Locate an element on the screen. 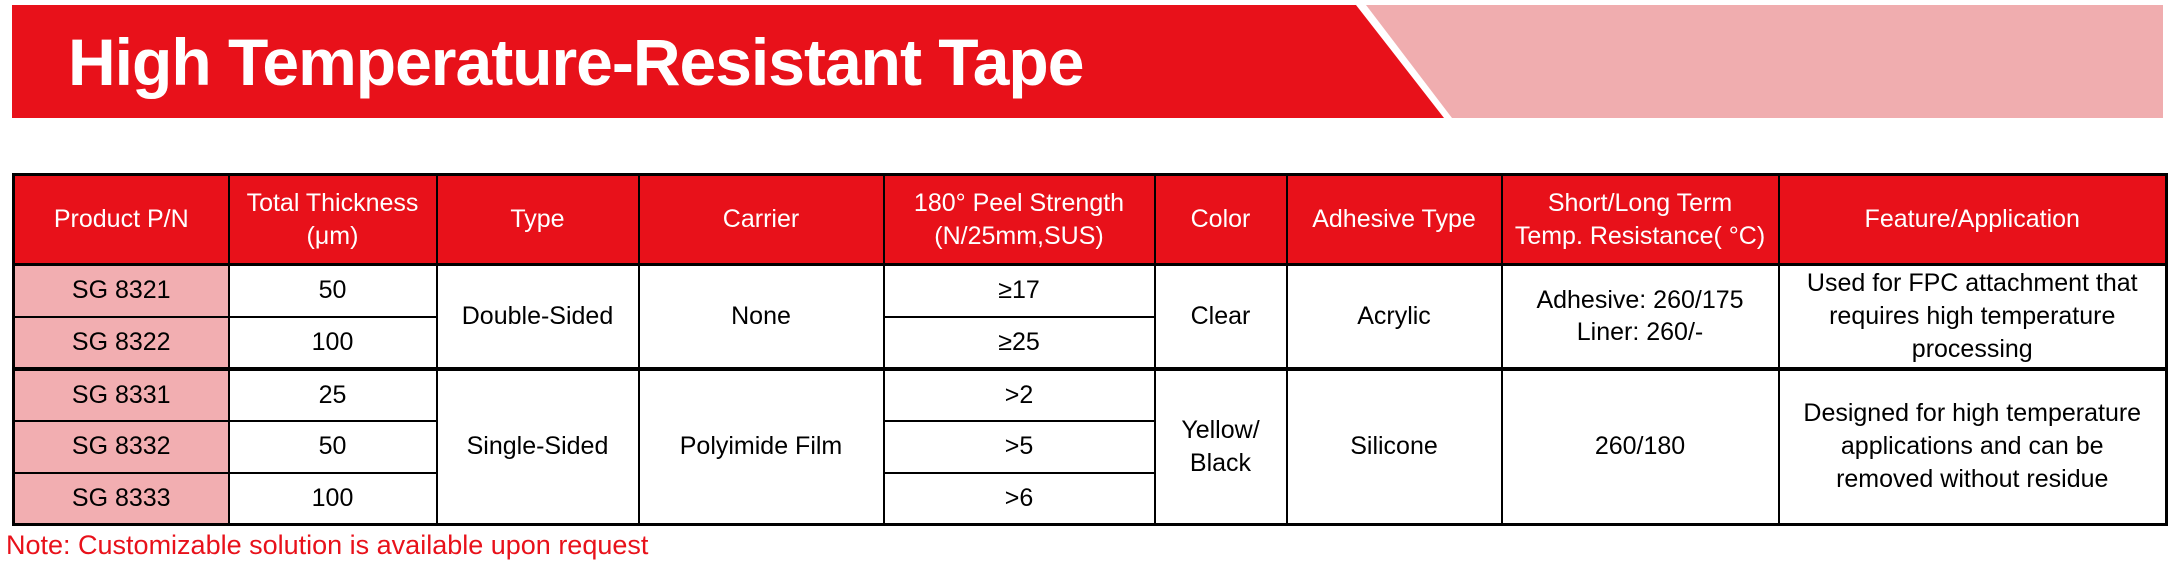 This screenshot has height=568, width=2181. cell-peel-strength: ≥25 is located at coordinates (1019, 342).